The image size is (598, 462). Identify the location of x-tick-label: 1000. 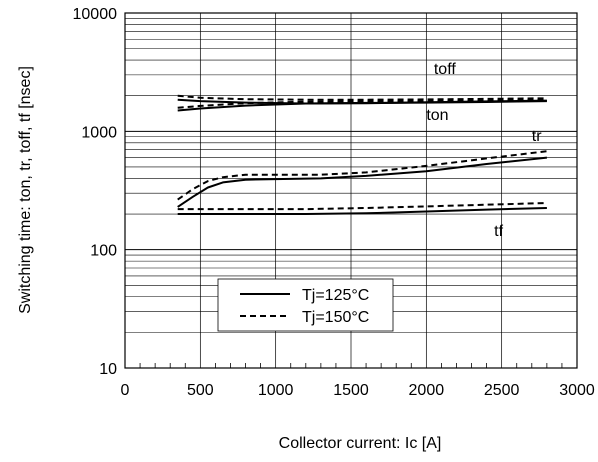
(276, 390).